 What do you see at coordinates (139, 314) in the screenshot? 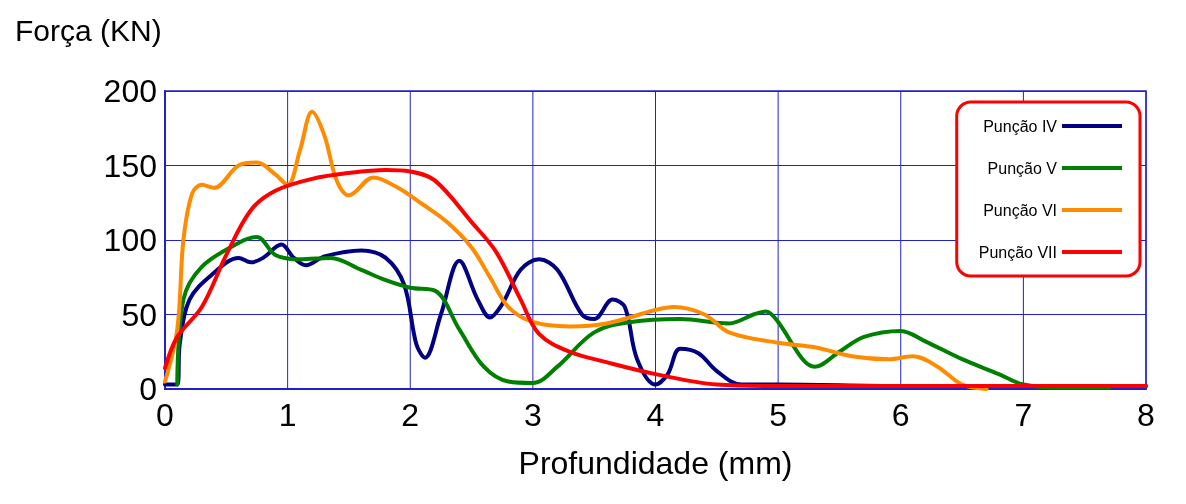
I see `y-tick-label: 50` at bounding box center [139, 314].